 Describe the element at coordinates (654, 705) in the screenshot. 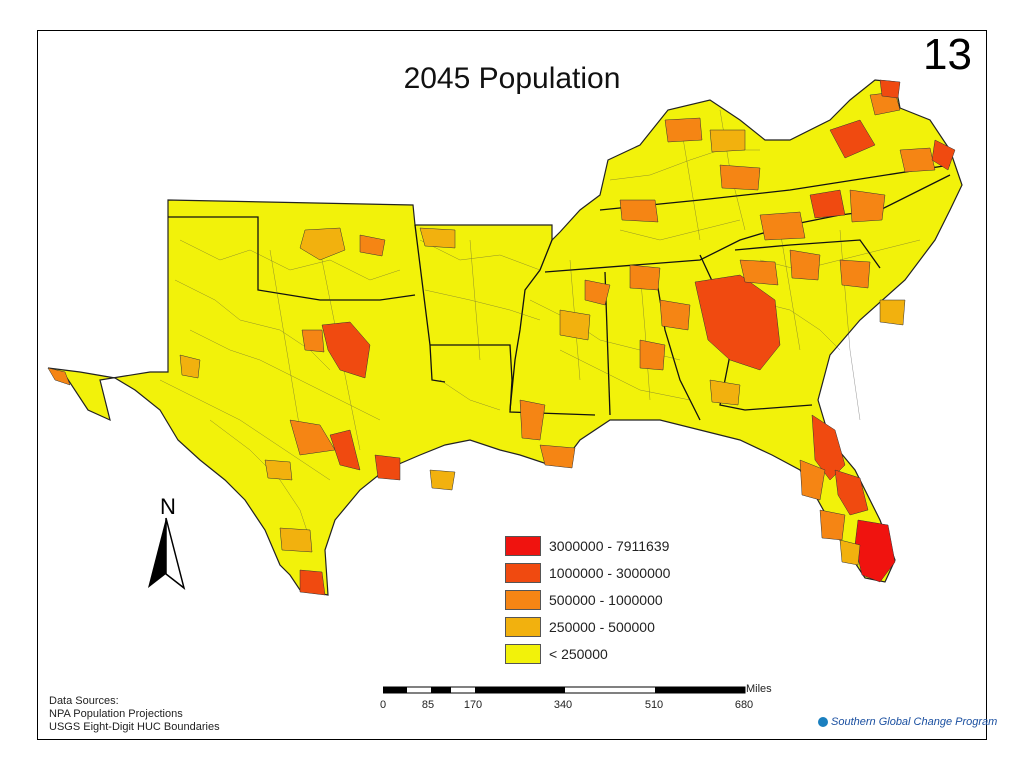

I see `scale-tick: 510` at that location.